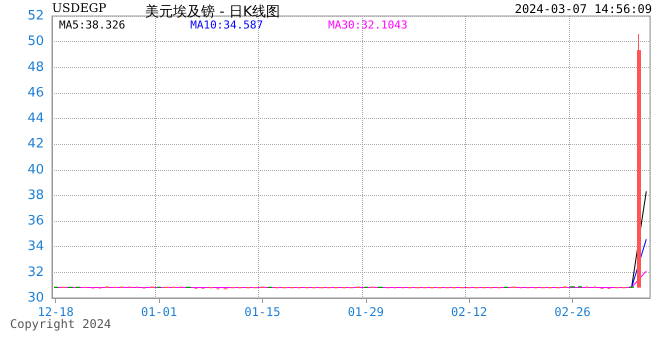 This screenshot has width=660, height=360. I want to click on text: 2024-03-07 14:56:09, so click(583, 9).